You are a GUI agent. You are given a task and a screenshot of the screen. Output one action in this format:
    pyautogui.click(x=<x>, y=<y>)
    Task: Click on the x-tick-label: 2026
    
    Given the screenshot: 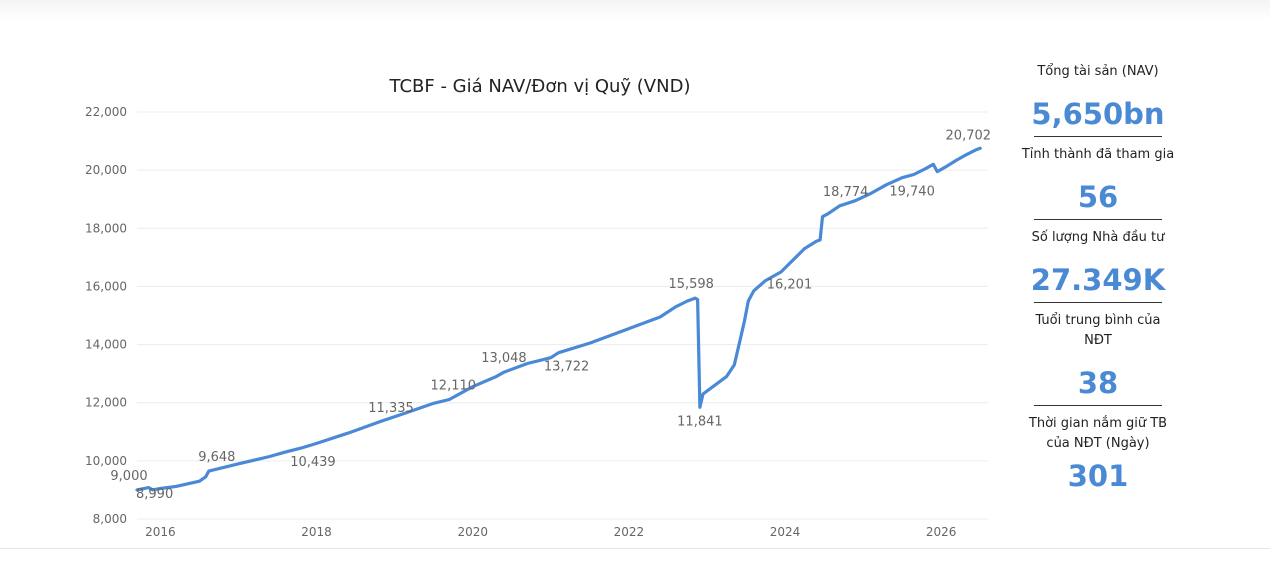 What is the action you would take?
    pyautogui.click(x=941, y=532)
    